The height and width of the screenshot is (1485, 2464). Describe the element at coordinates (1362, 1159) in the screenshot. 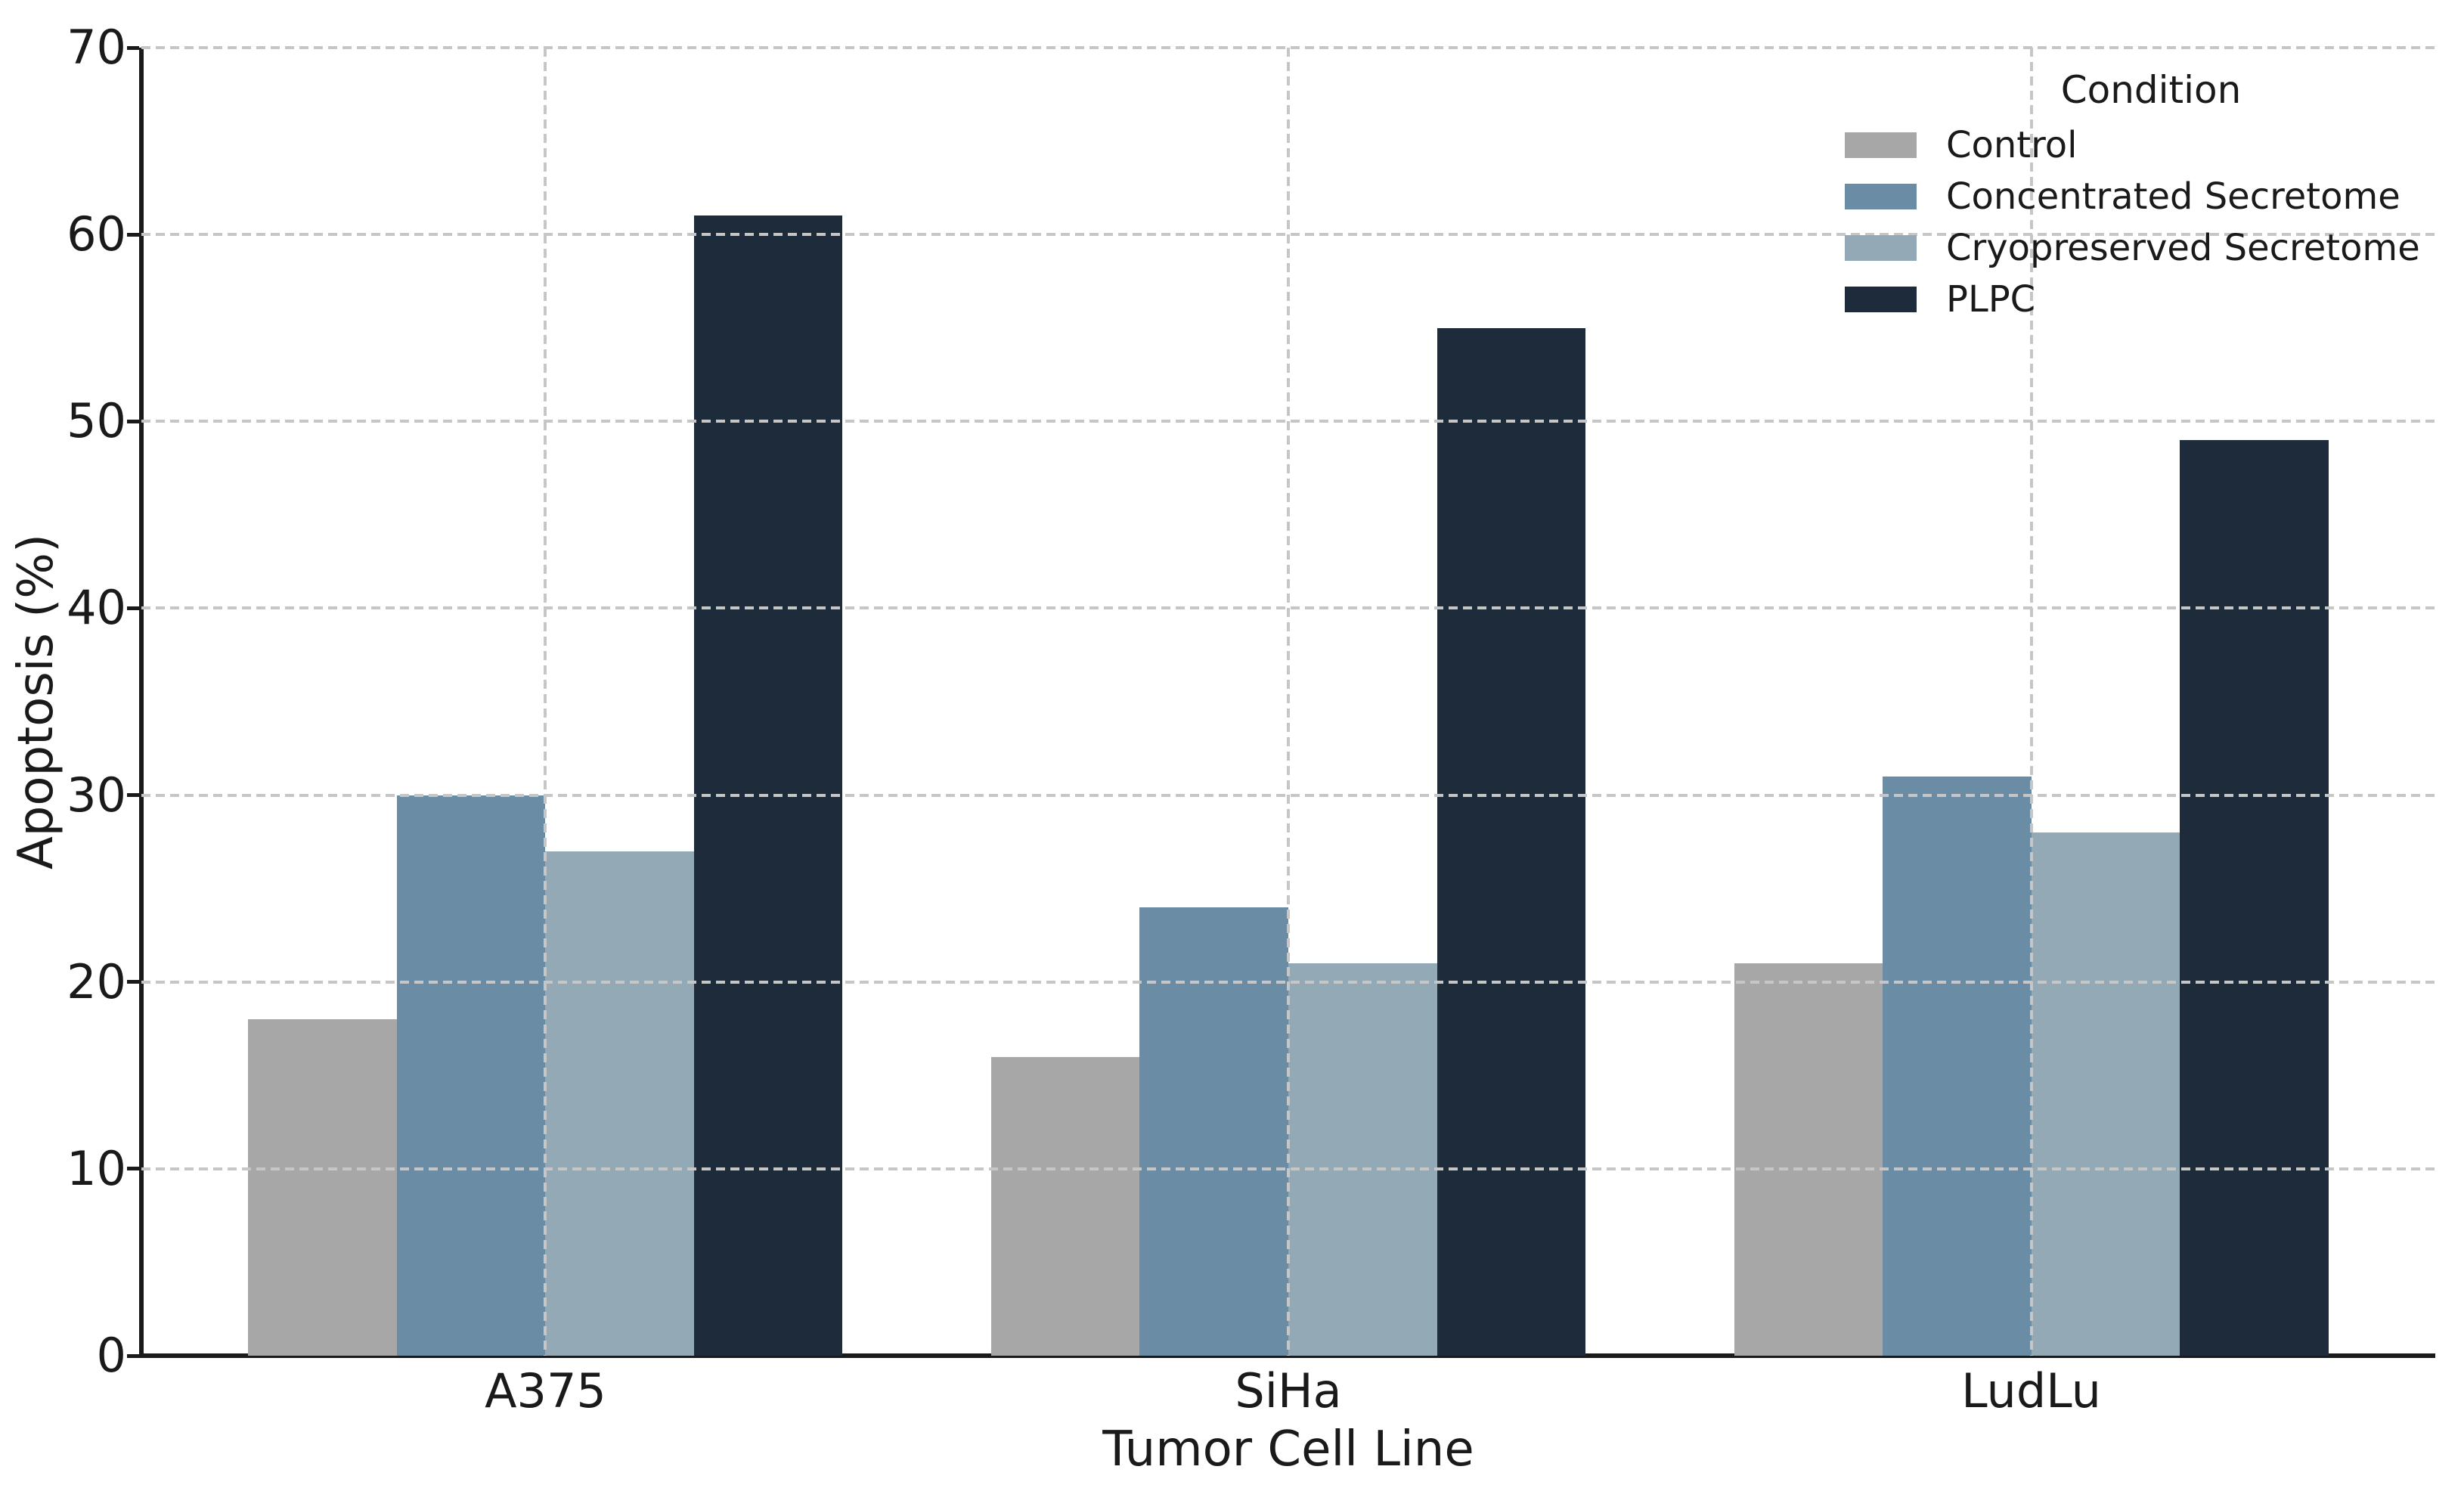

I see `bar-SiHa-cryopreserved-secretome` at that location.